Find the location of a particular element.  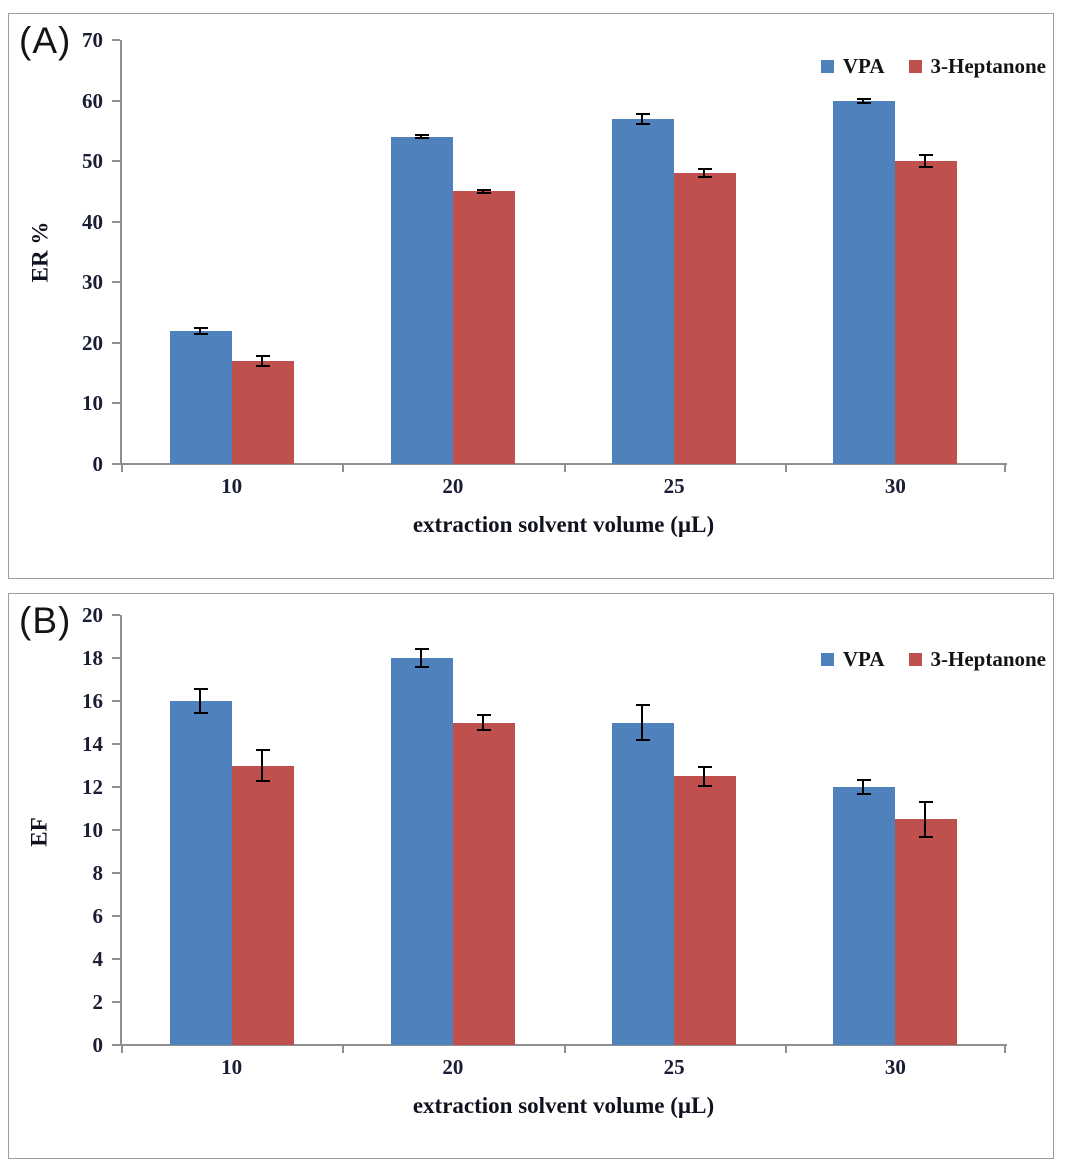

panel-label-b: (B) is located at coordinates (45, 620).